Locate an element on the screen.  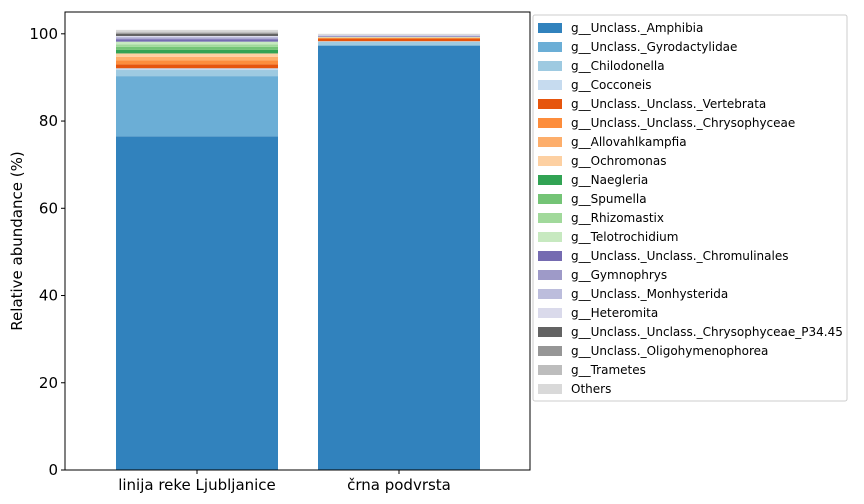
legend-label: g__Heteromita is located at coordinates (614, 313).